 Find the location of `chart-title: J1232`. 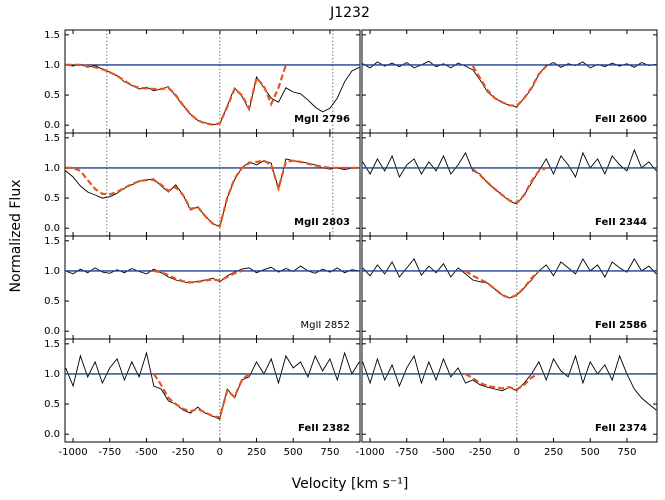

chart-title: J1232 is located at coordinates (349, 13).